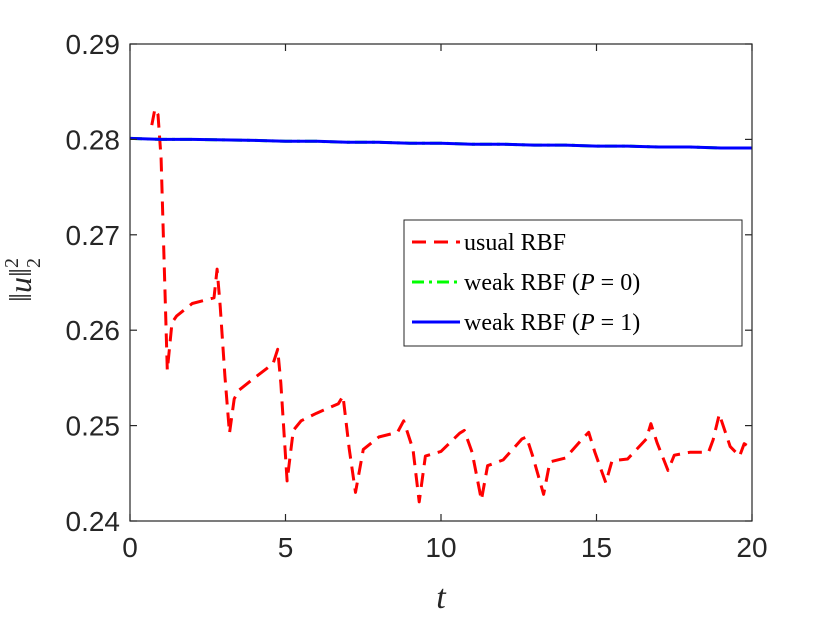 The height and width of the screenshot is (623, 830). Describe the element at coordinates (130, 547) in the screenshot. I see `x-tick-label: 0` at that location.